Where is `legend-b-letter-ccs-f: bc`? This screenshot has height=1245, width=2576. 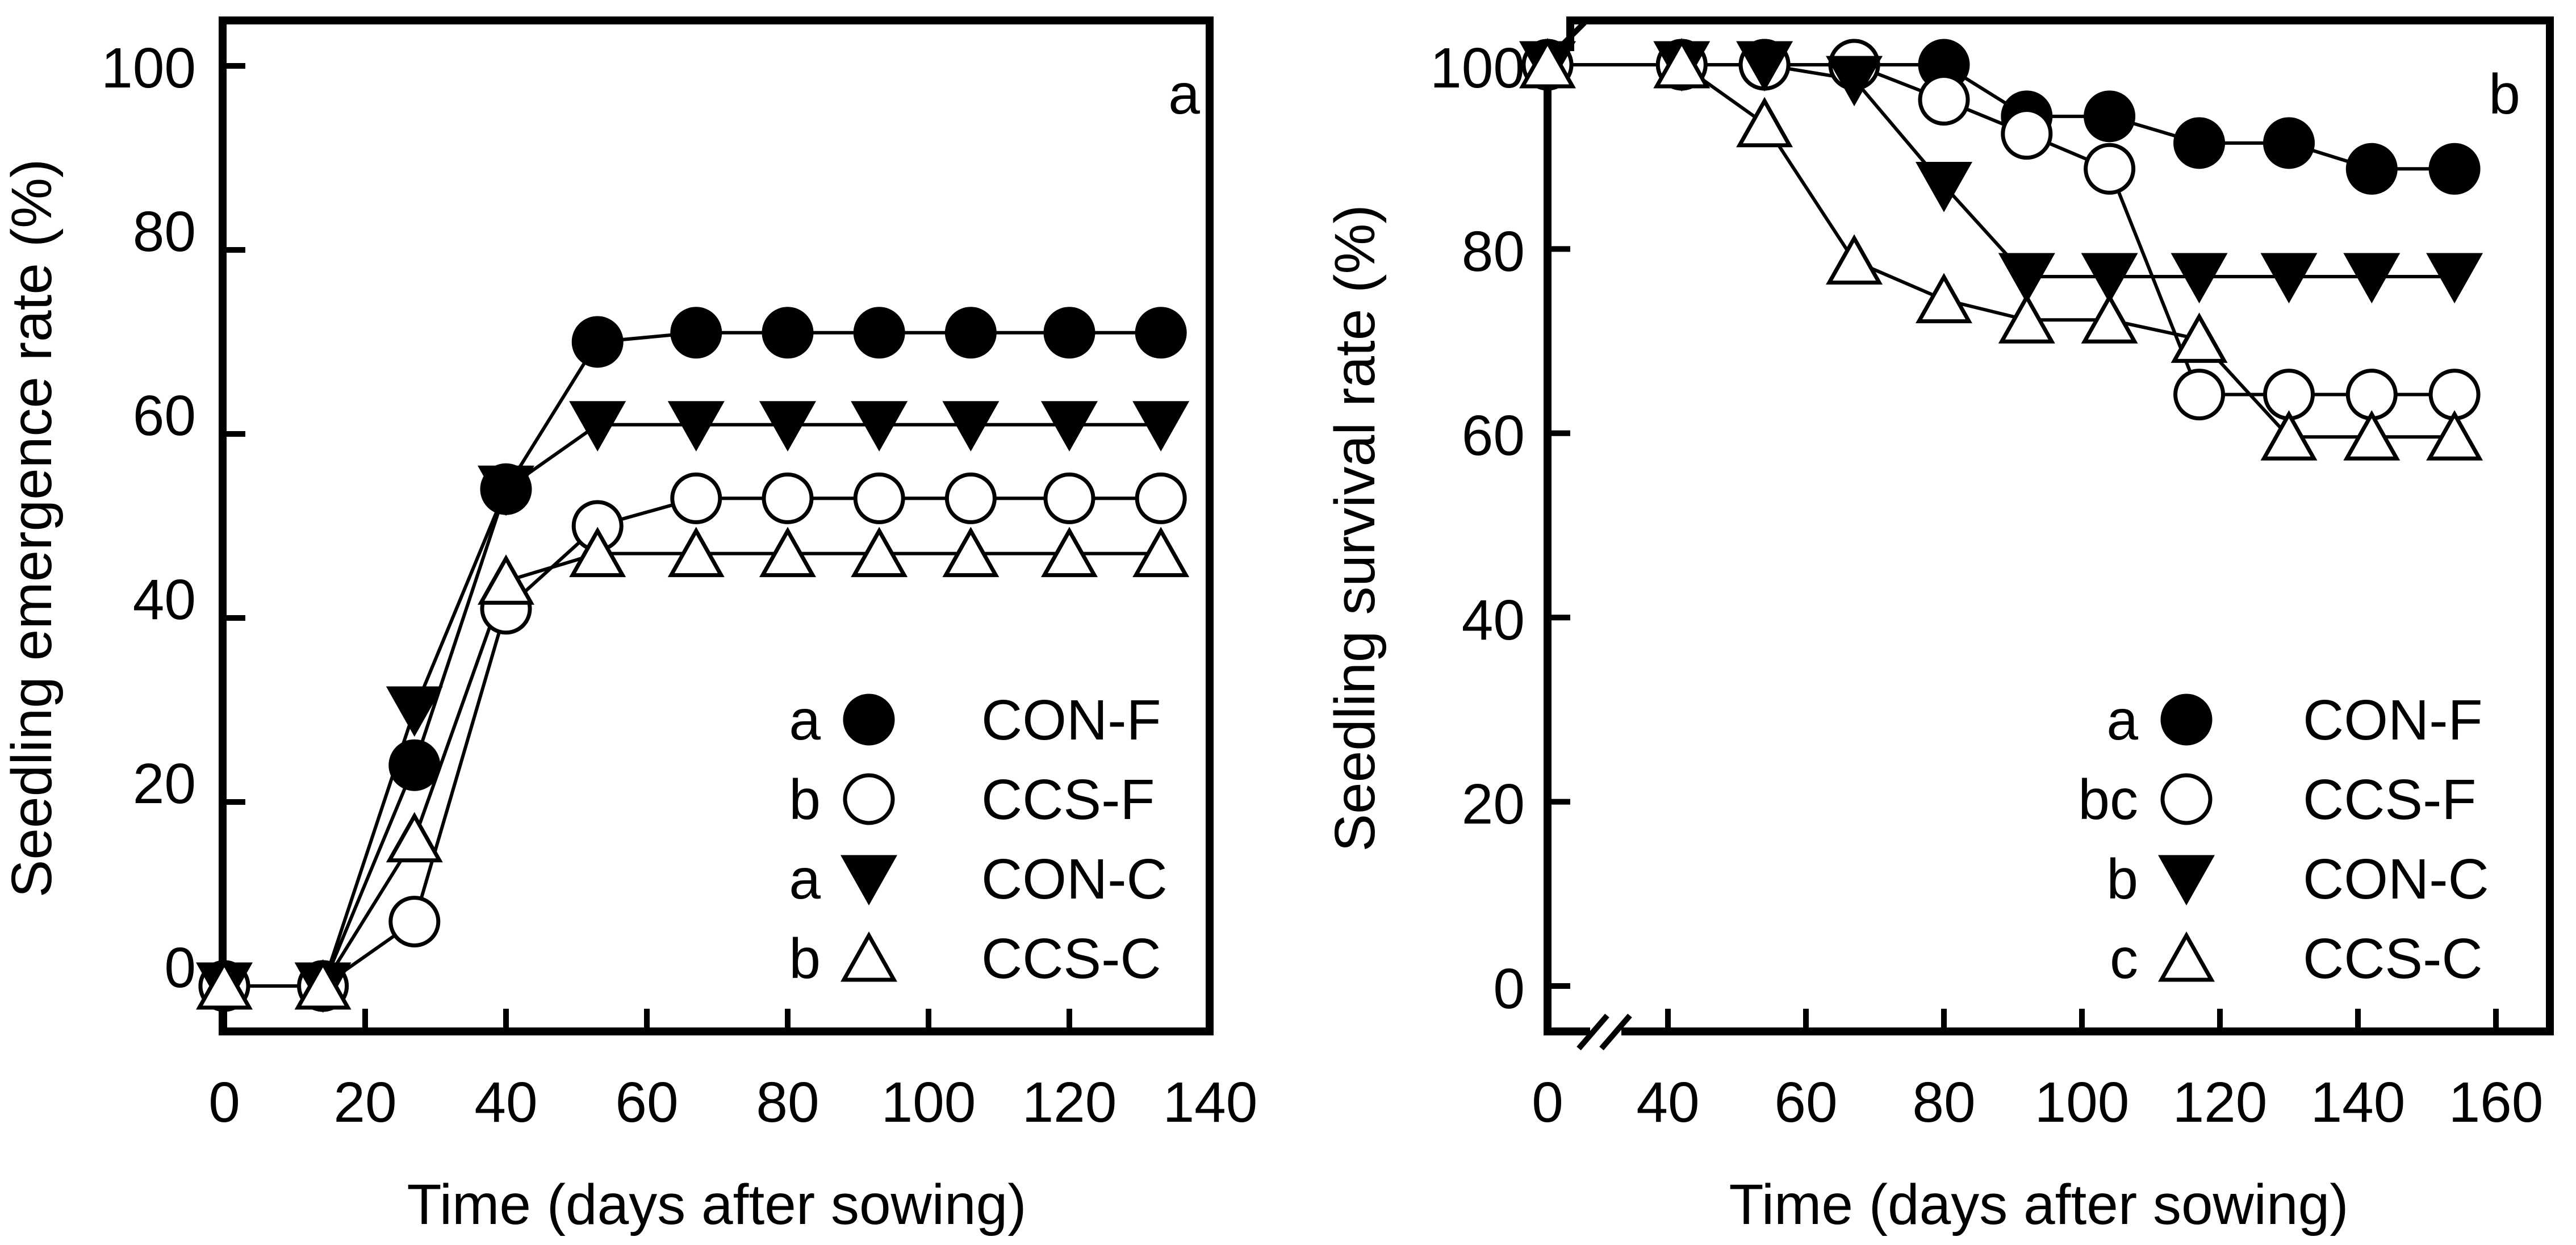 legend-b-letter-ccs-f: bc is located at coordinates (2108, 800).